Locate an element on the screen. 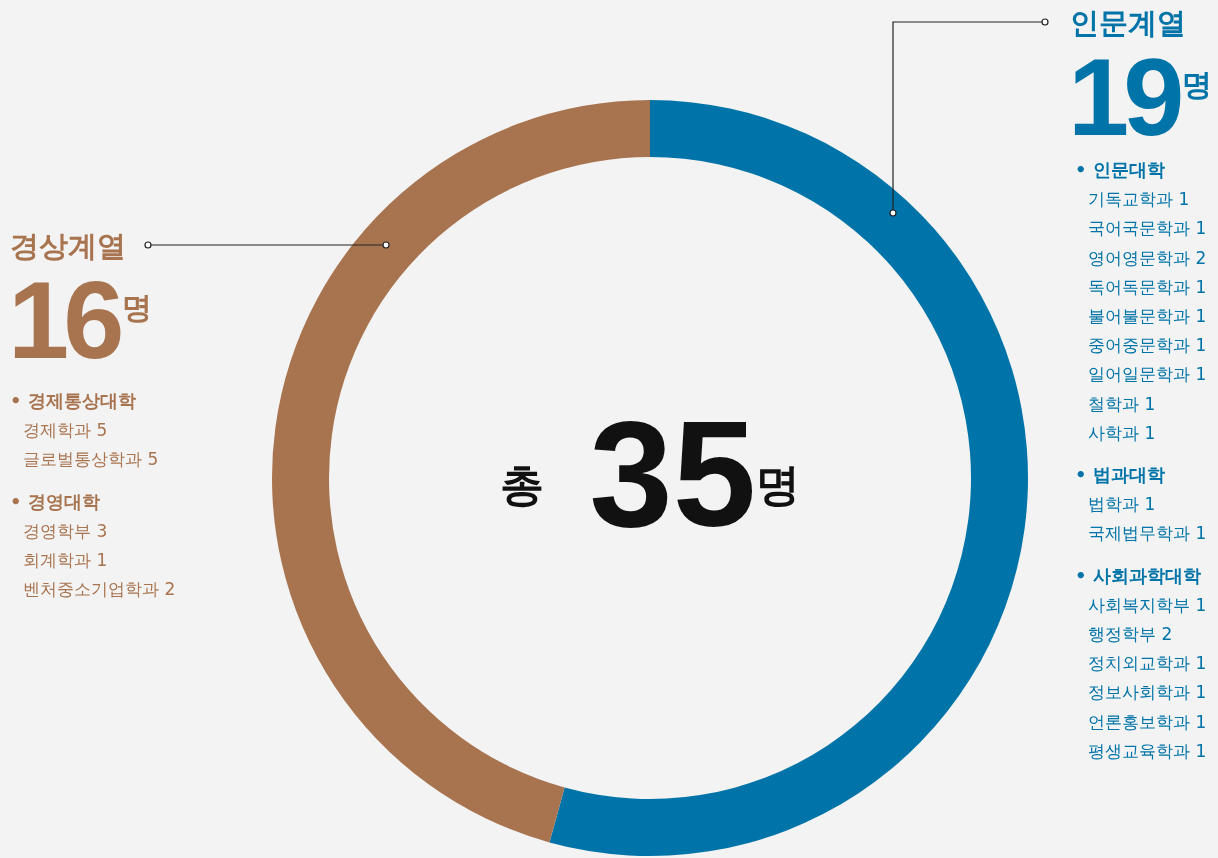  text: 정보사회학과 1 is located at coordinates (1147, 692).